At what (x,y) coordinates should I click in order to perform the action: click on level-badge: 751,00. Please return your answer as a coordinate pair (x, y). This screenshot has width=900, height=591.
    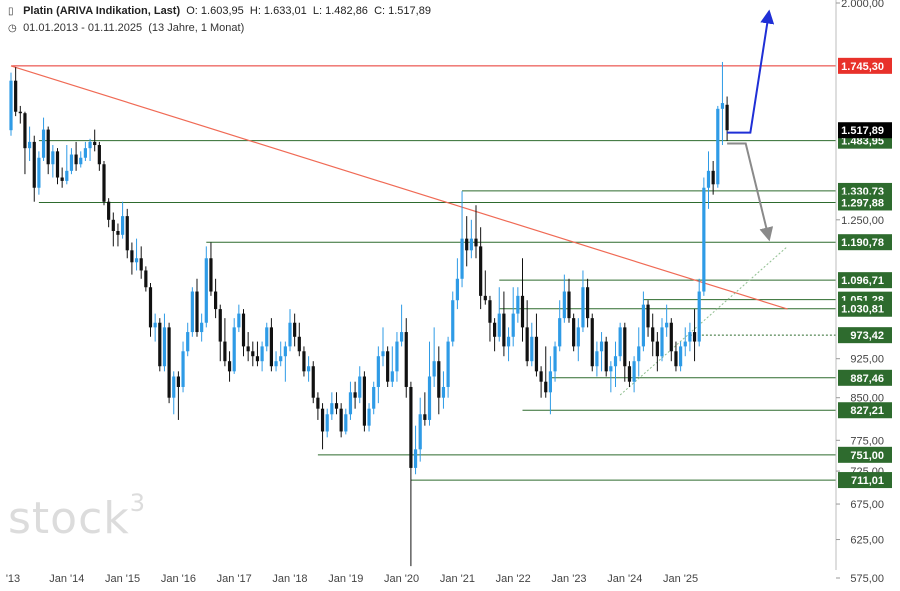
    Looking at the image, I should click on (867, 456).